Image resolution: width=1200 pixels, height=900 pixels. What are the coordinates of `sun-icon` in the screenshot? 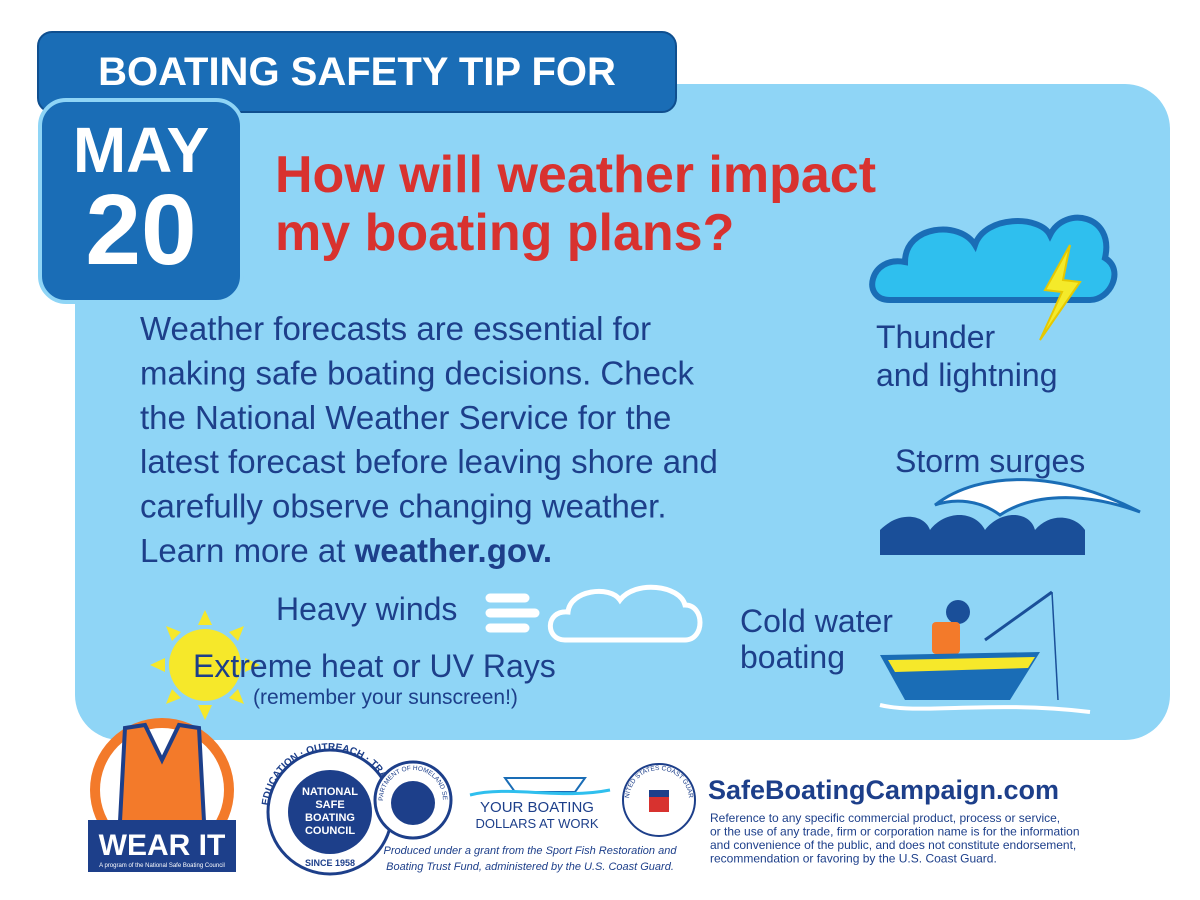 It's located at (205, 665).